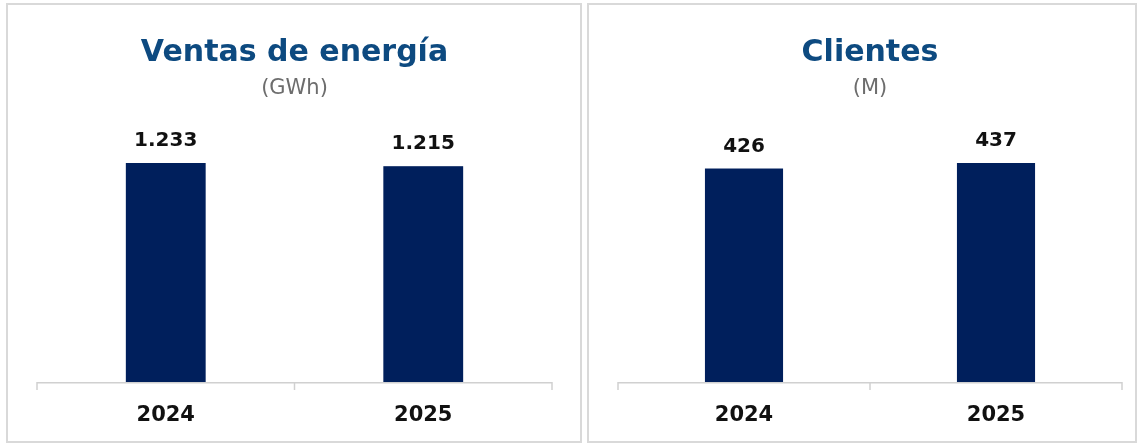  I want to click on data-label: 426, so click(744, 144).